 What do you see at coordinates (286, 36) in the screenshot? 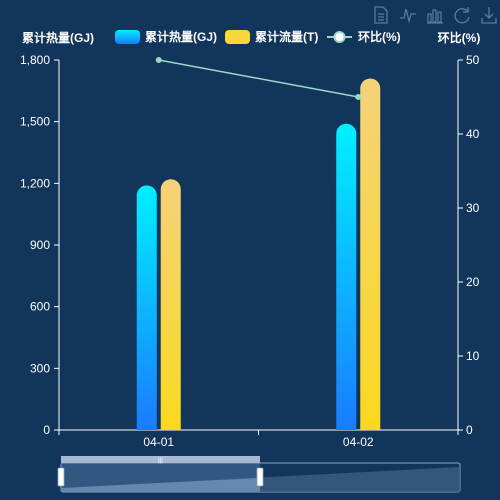
I see `legend-label-flow: 累计流量(T)` at bounding box center [286, 36].